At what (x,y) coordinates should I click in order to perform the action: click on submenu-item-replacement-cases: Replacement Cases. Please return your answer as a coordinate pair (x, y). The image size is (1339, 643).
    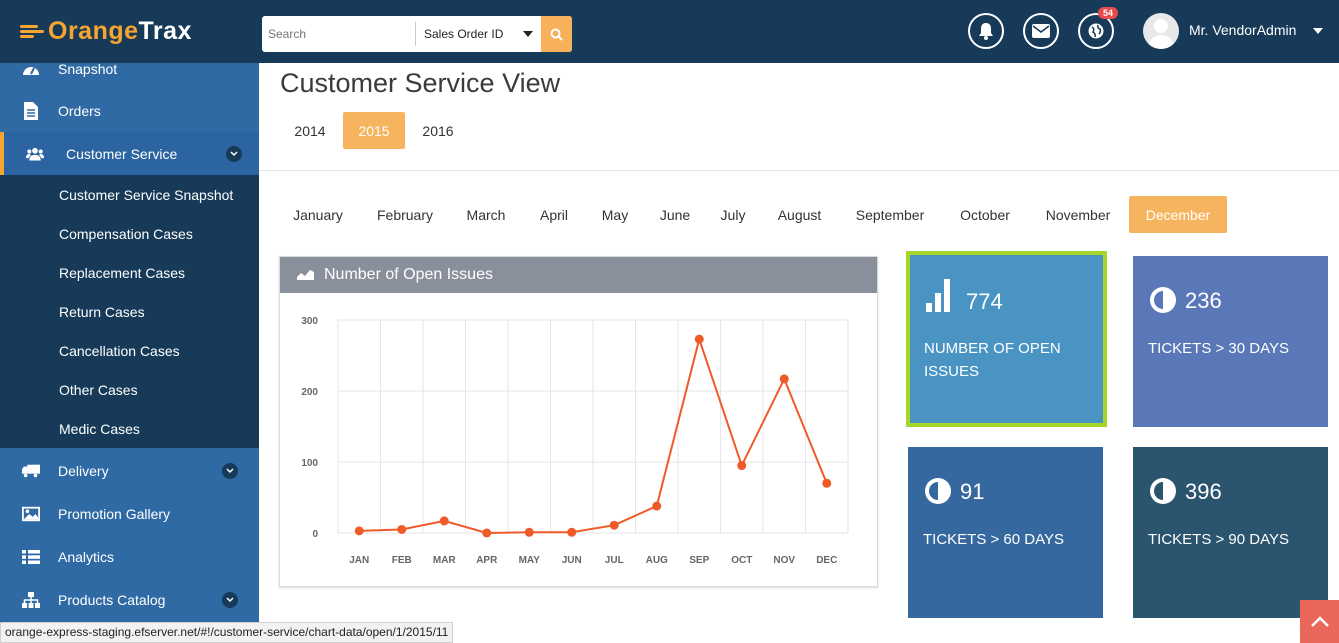
    Looking at the image, I should click on (122, 273).